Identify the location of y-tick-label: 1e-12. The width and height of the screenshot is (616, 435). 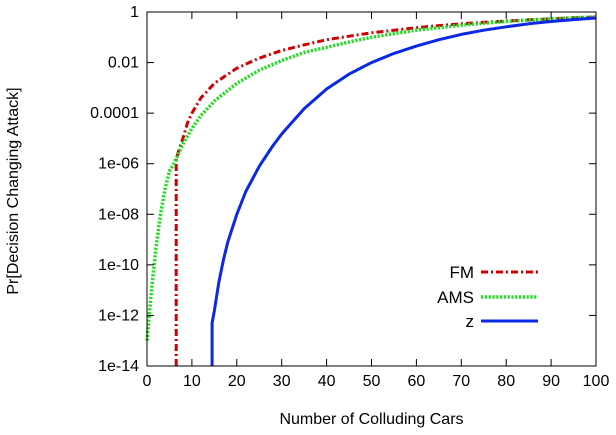
(118, 315).